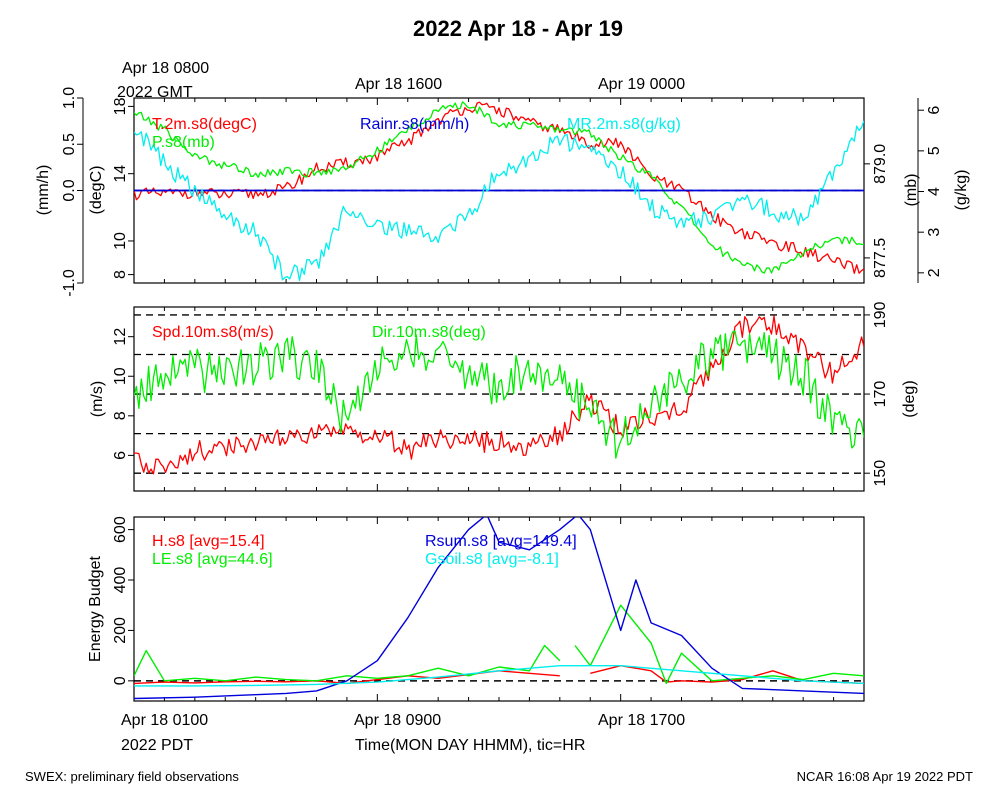  I want to click on plot-area, so click(499, 394).